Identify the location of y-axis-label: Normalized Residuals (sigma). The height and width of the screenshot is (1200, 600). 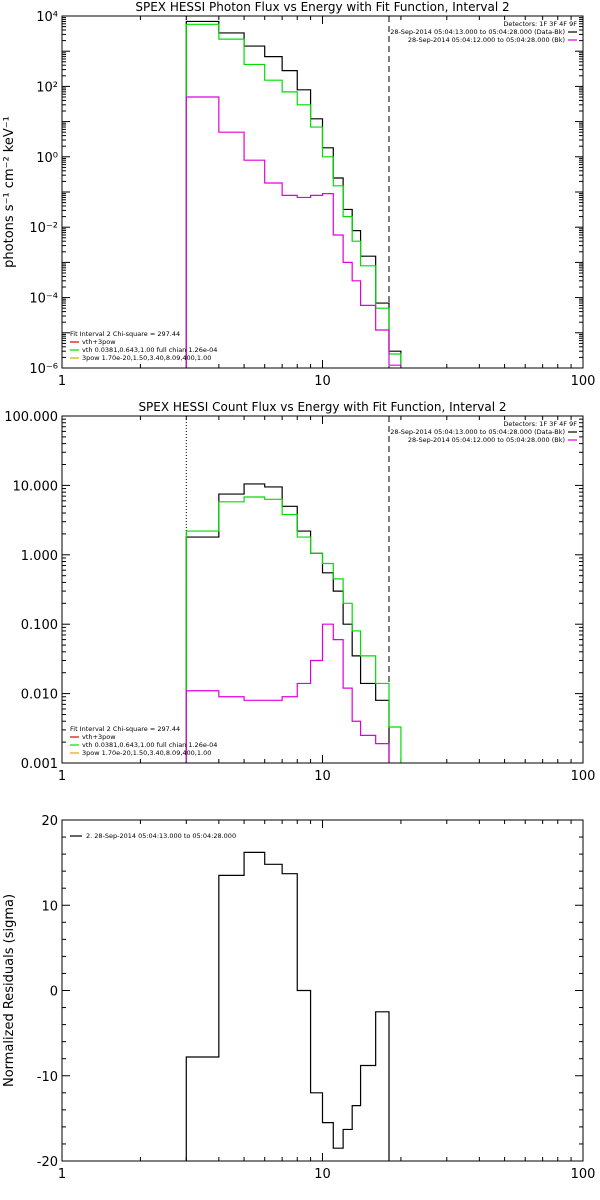
(9, 990).